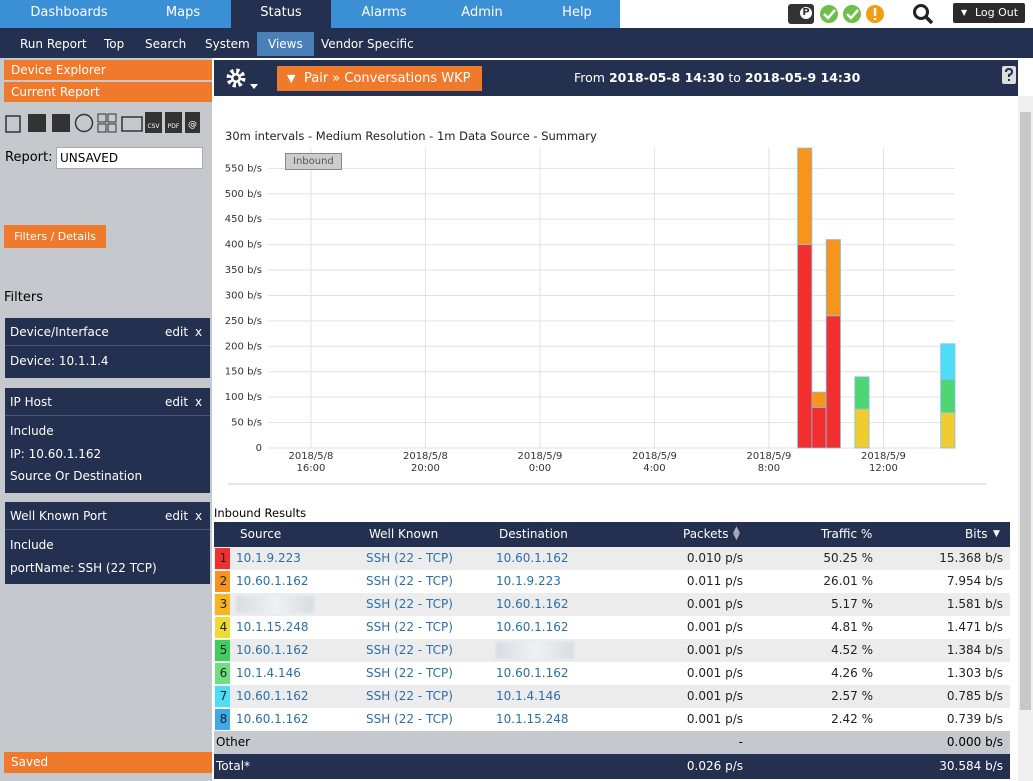 The height and width of the screenshot is (781, 1033). I want to click on table-cell: 50.25 %, so click(848, 558).